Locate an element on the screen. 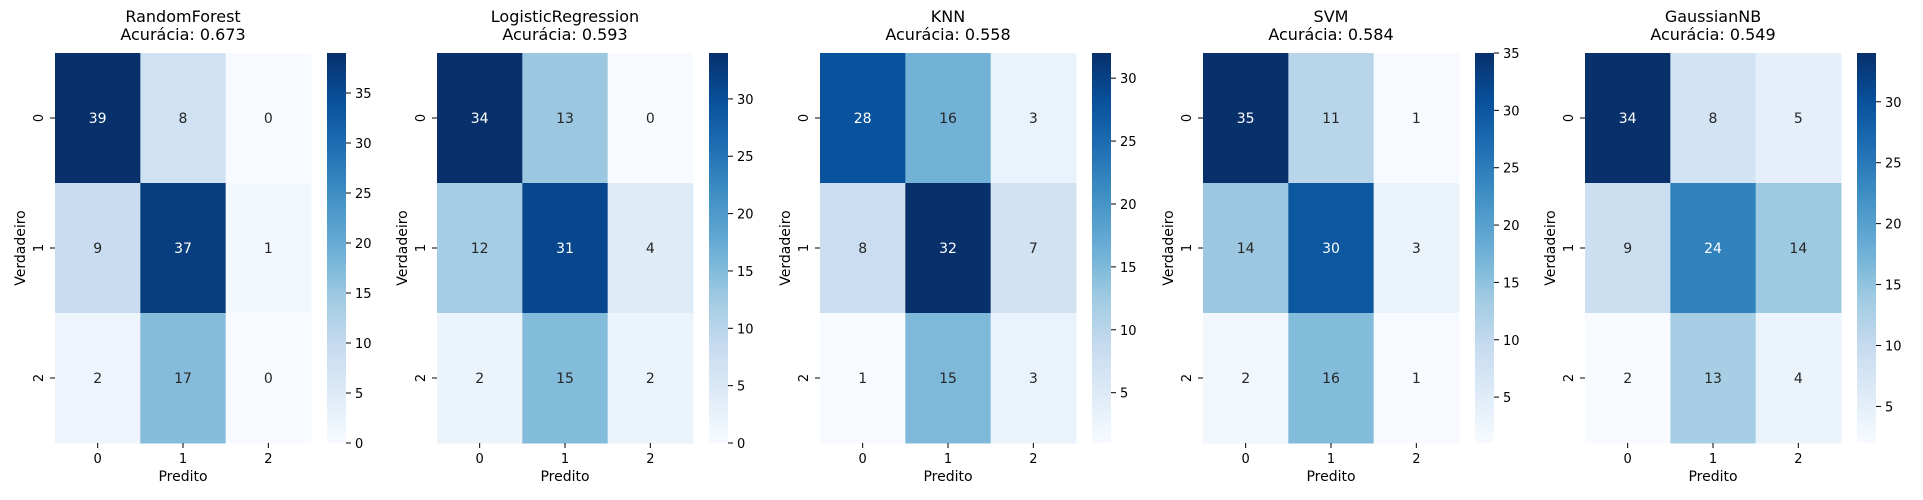 The width and height of the screenshot is (1923, 500). cell-value-label: 24 is located at coordinates (1713, 249).